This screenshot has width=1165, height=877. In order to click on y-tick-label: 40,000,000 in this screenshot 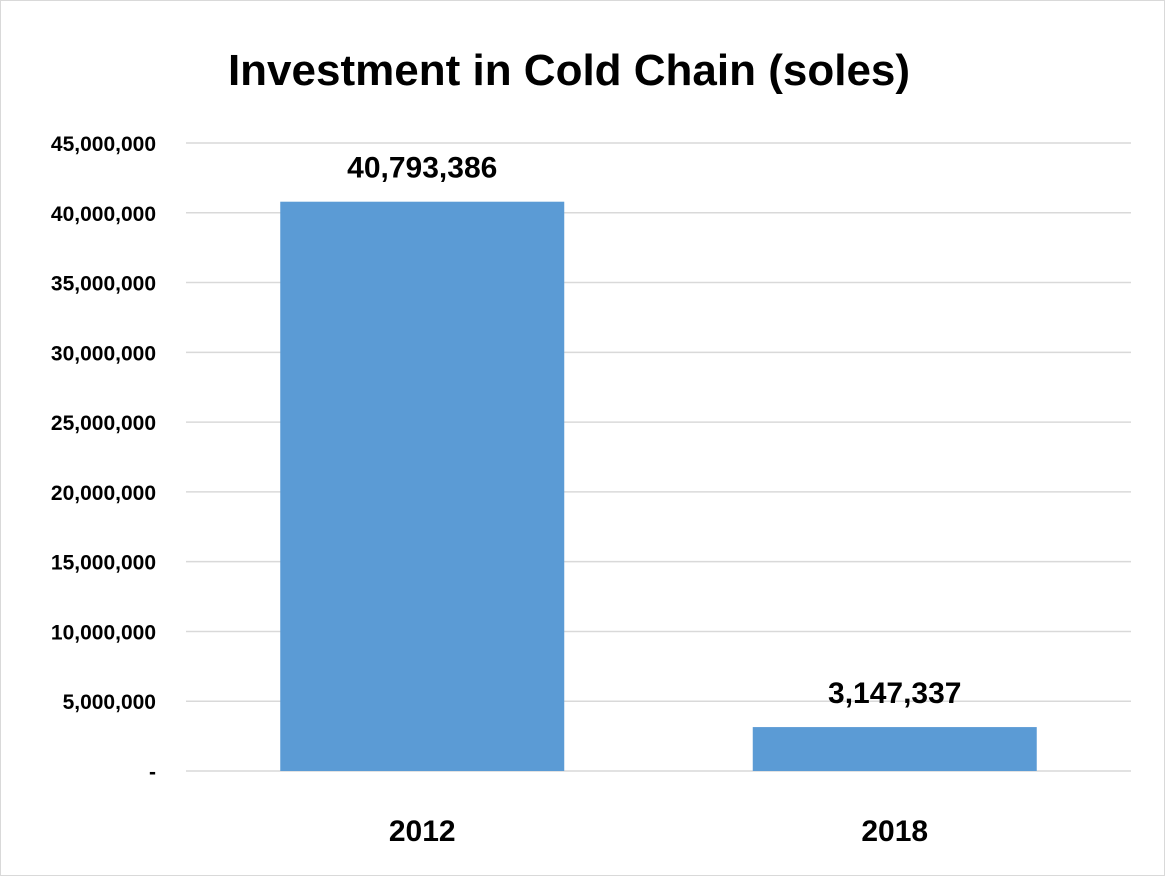, I will do `click(103, 214)`.